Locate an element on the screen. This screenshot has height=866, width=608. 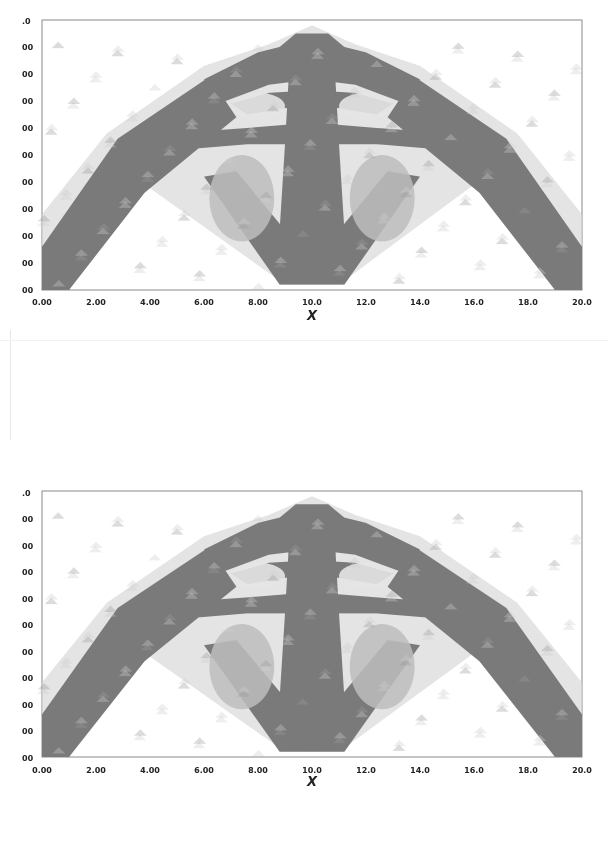
x-tick-label: 0.00 is located at coordinates (42, 302).